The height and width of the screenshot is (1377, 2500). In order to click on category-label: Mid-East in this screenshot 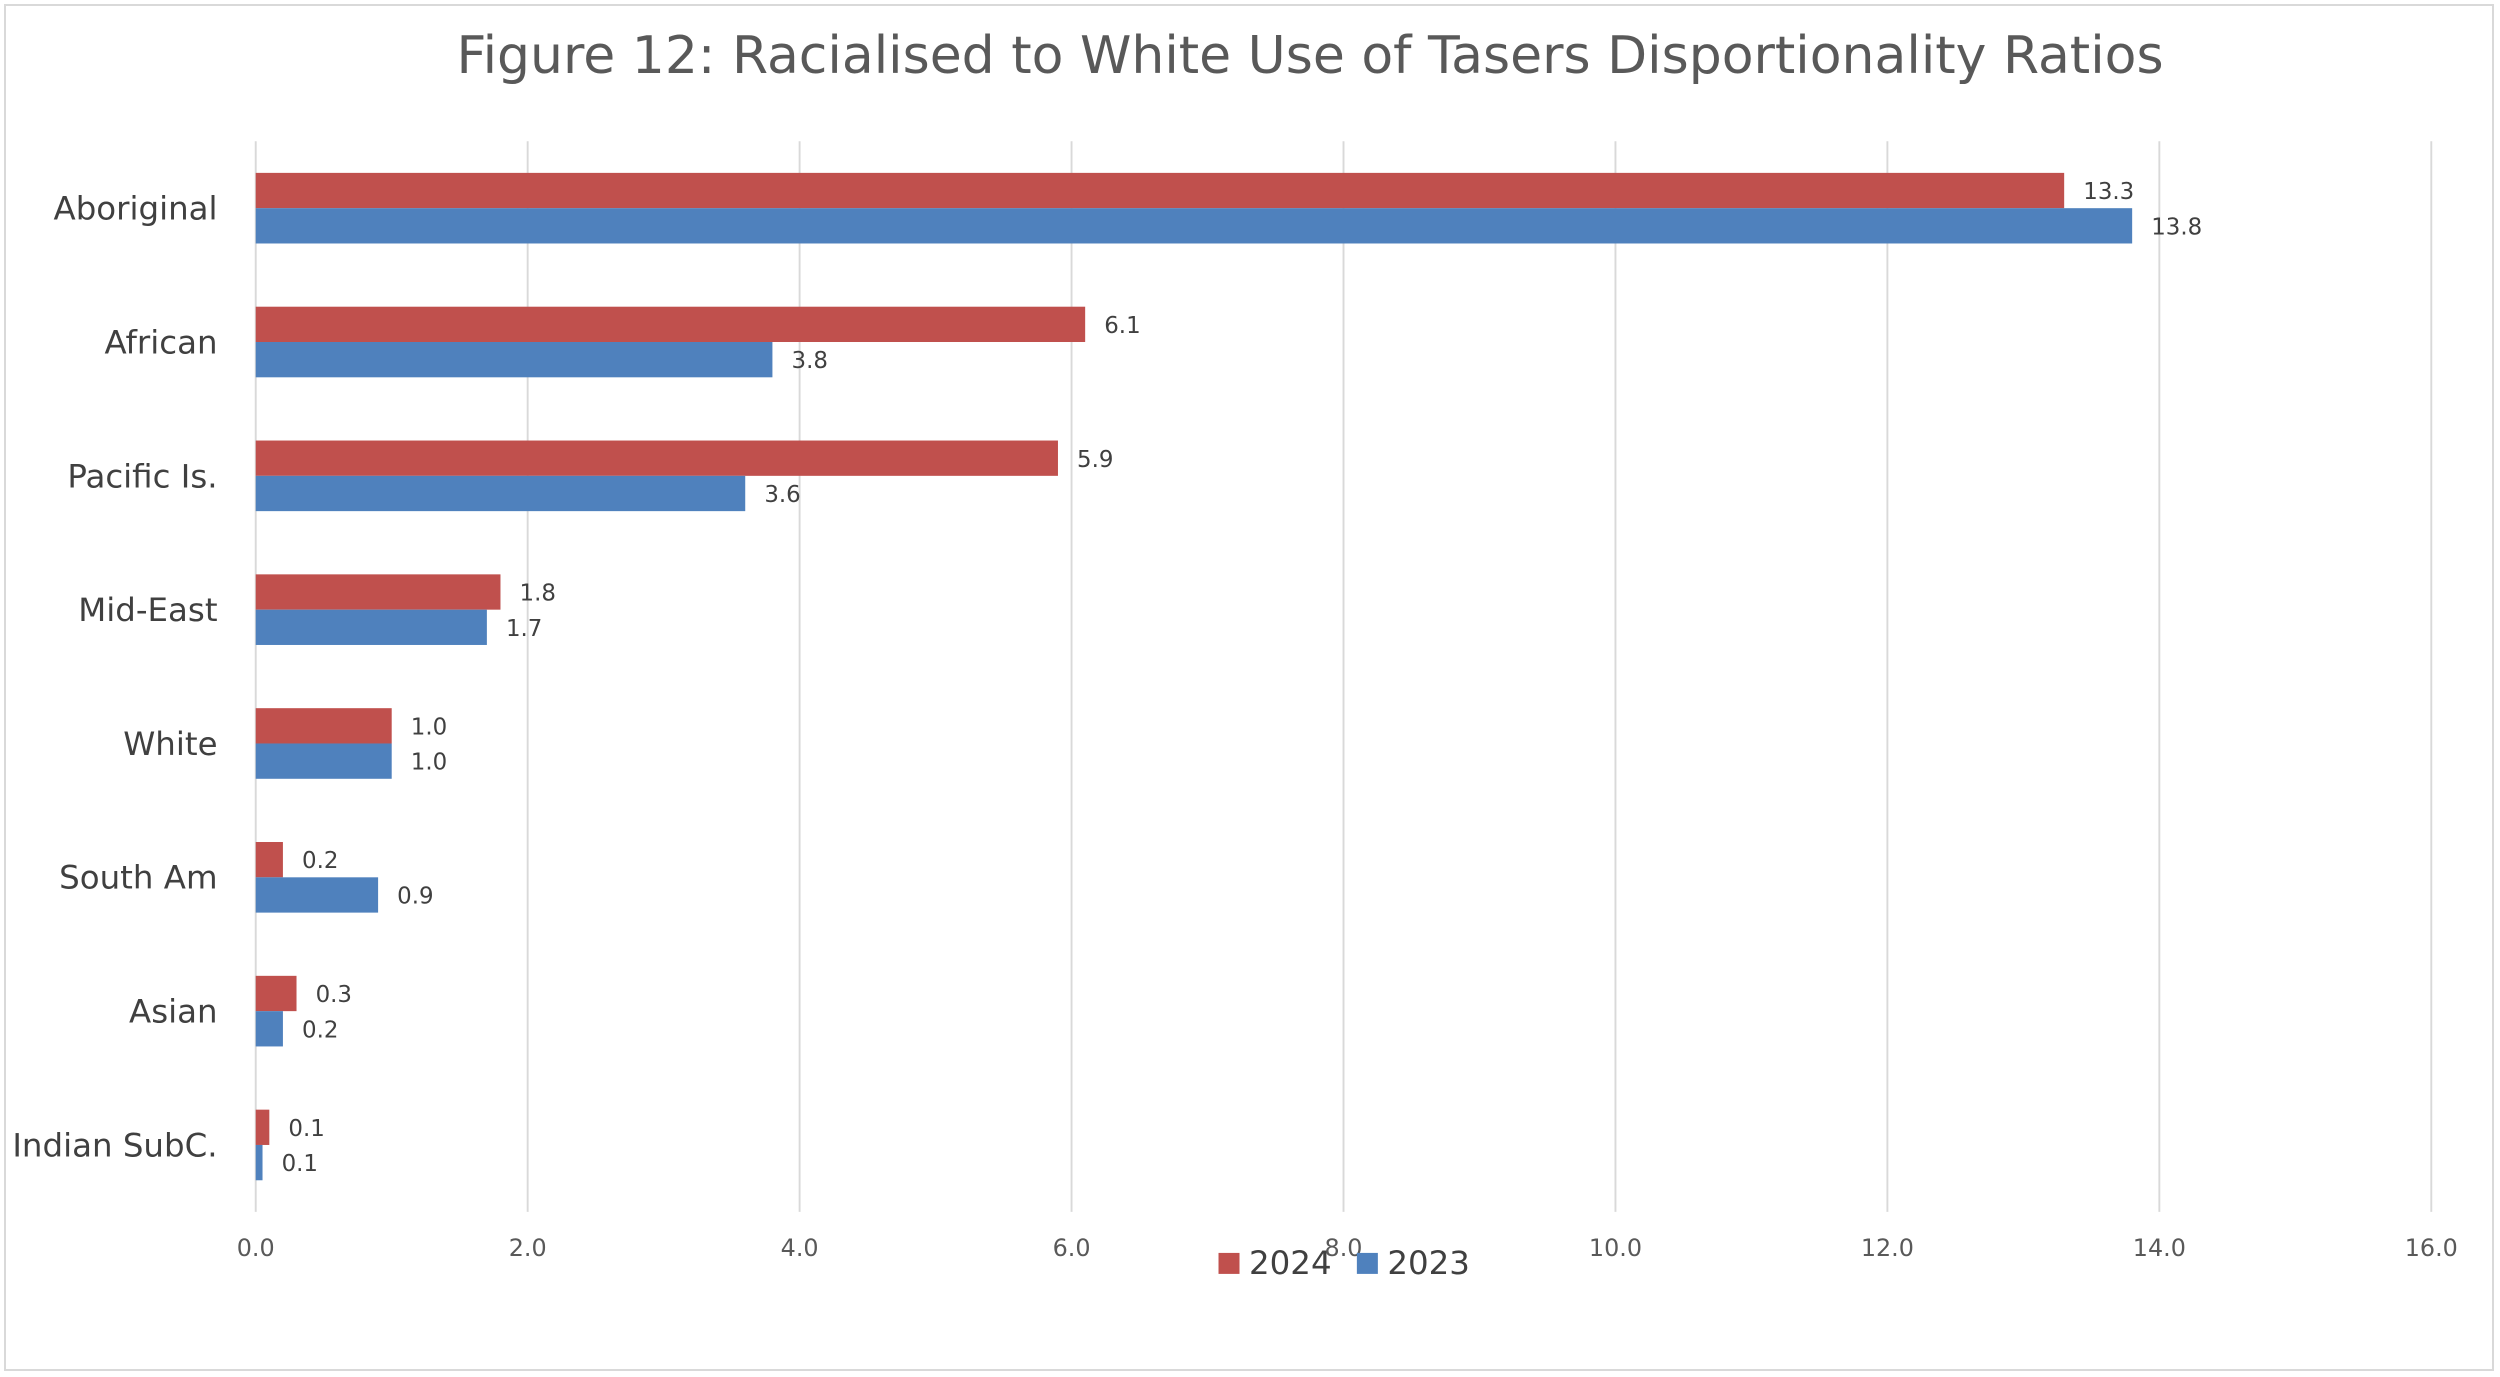, I will do `click(147, 610)`.